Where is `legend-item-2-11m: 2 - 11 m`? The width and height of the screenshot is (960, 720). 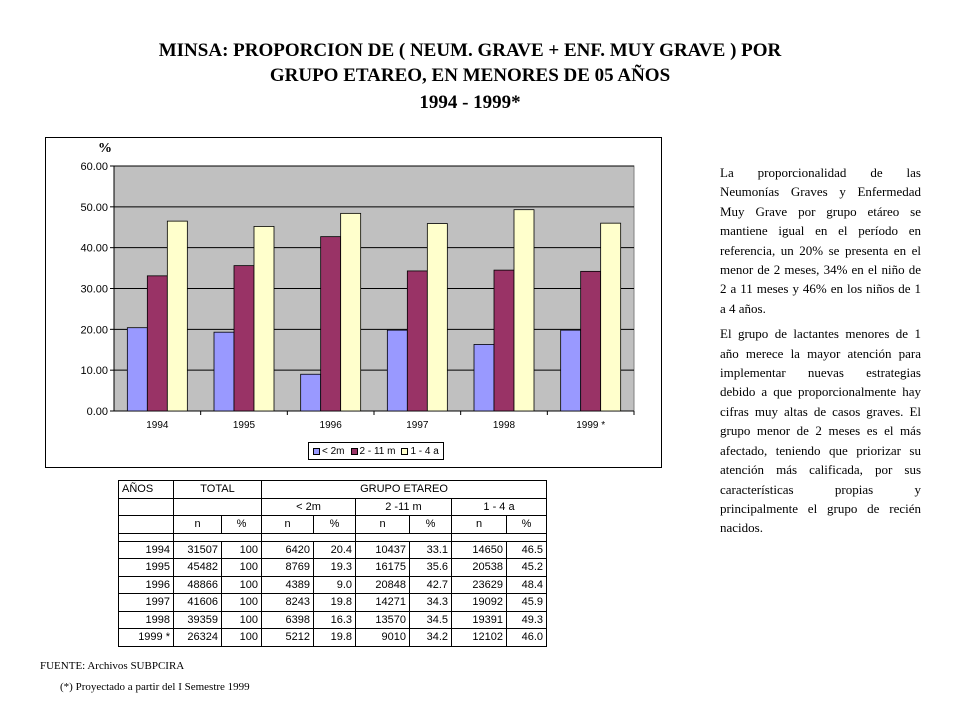 legend-item-2-11m: 2 - 11 m is located at coordinates (373, 451).